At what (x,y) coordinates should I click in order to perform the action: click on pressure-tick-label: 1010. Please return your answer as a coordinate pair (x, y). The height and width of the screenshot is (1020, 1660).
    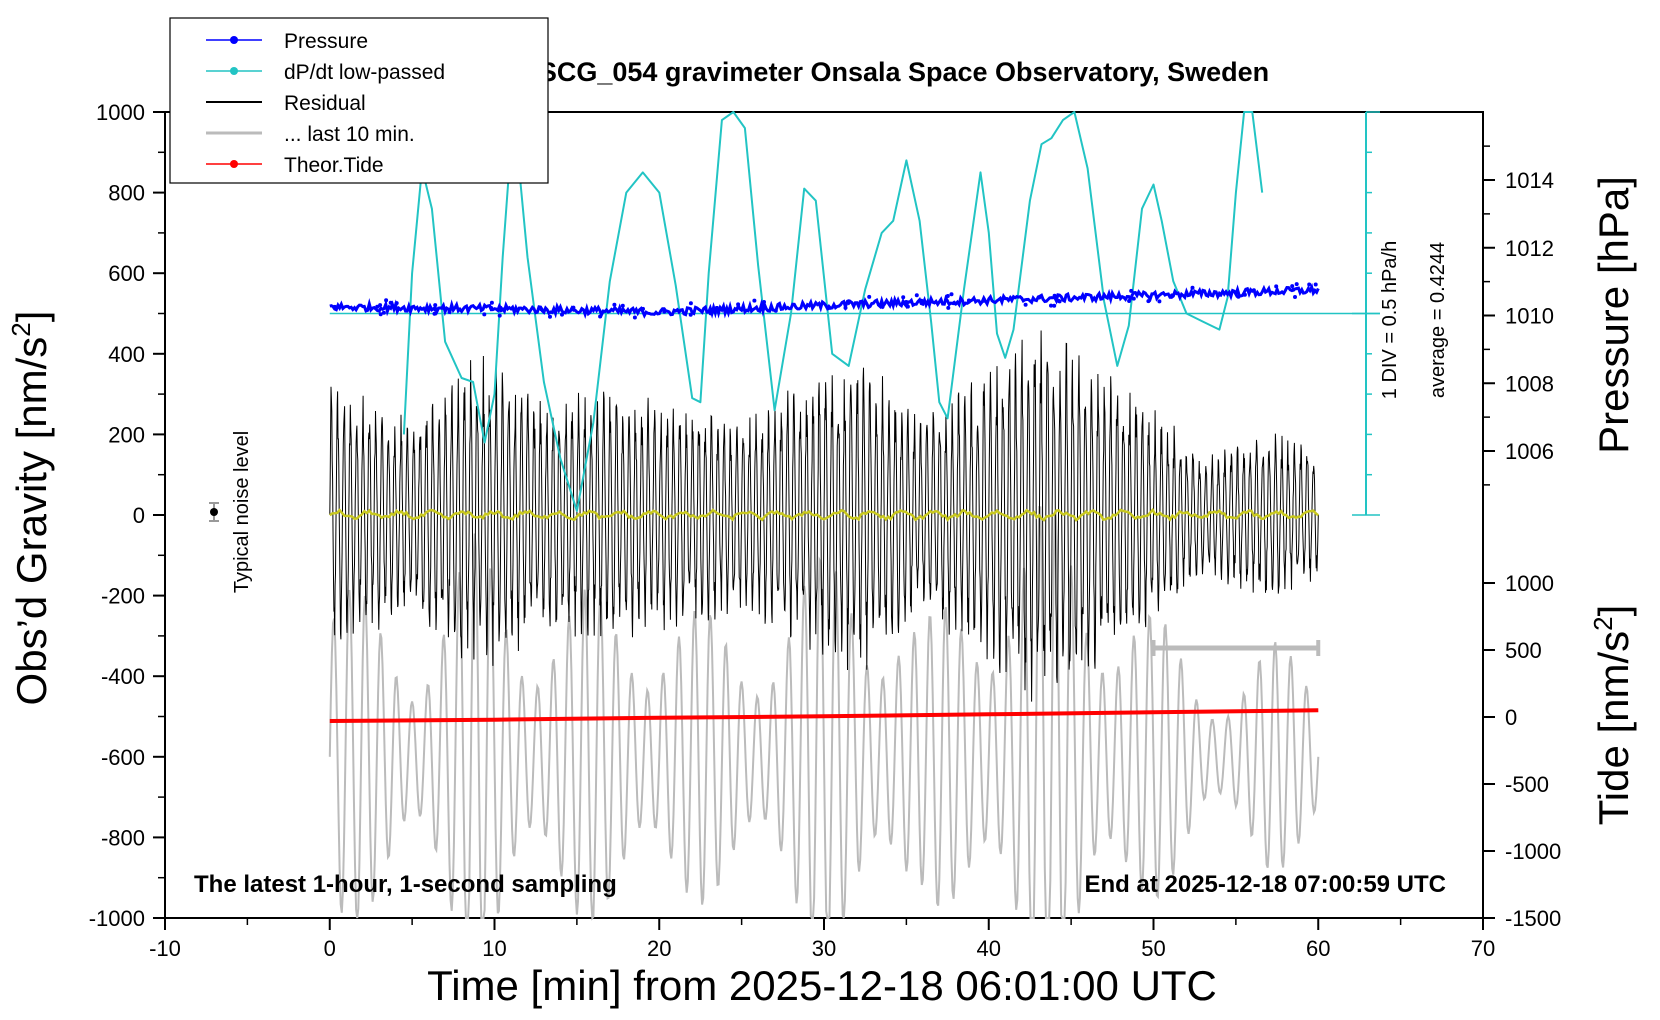
    Looking at the image, I should click on (1529, 316).